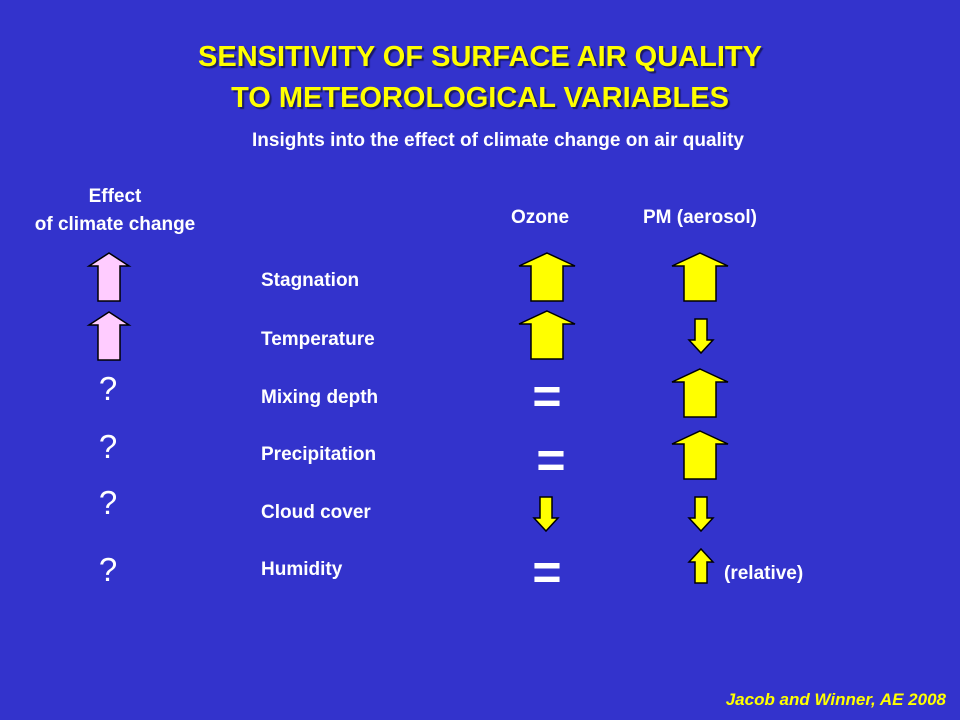 The width and height of the screenshot is (960, 720). Describe the element at coordinates (764, 573) in the screenshot. I see `humidity-note: (relative)` at that location.